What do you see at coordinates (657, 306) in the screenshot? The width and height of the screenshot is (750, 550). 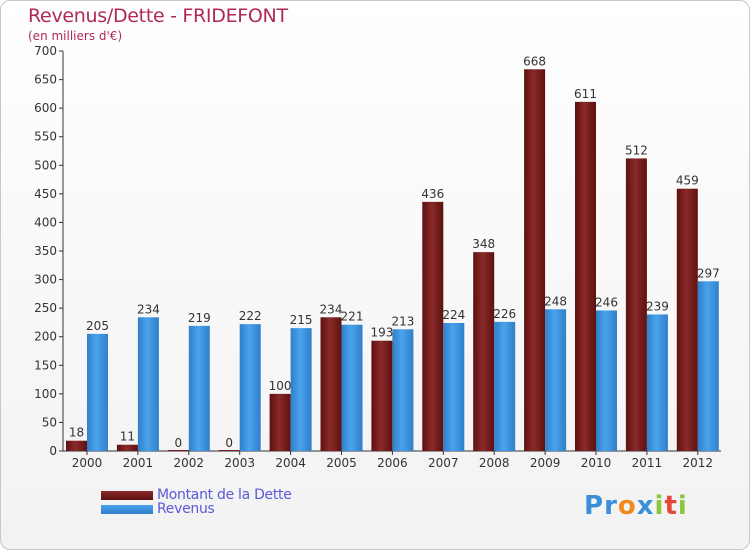 I see `data-label-revenue: 239` at bounding box center [657, 306].